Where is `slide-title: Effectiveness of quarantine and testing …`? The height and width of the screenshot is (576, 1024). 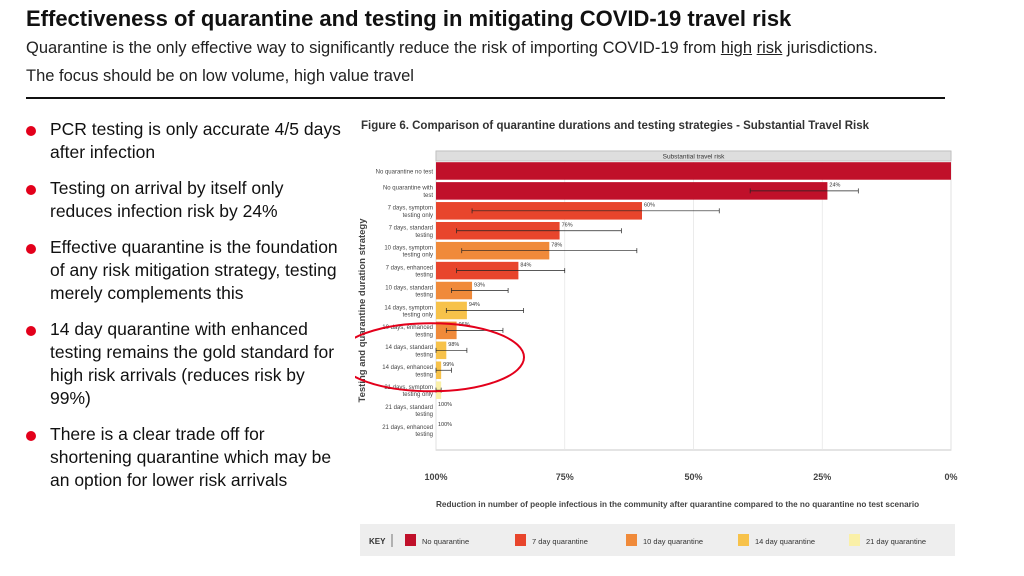 slide-title: Effectiveness of quarantine and testing … is located at coordinates (409, 18).